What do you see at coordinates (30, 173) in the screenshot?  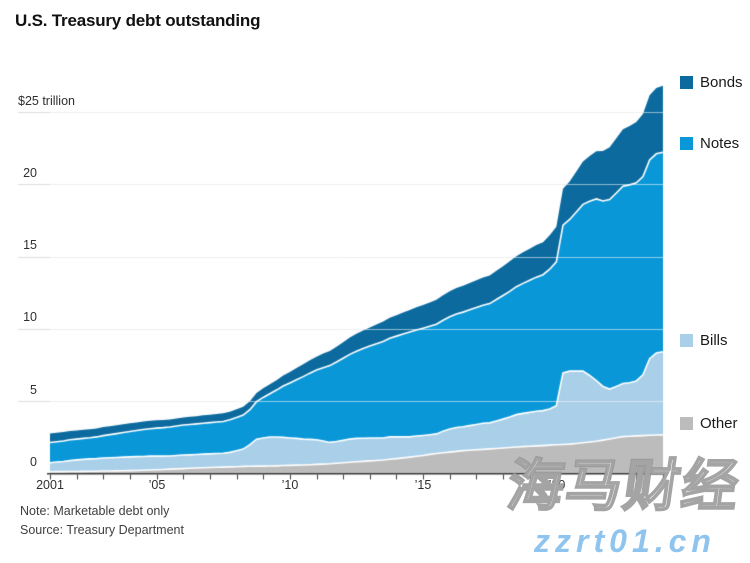 I see `y-axis-label-20: 20` at bounding box center [30, 173].